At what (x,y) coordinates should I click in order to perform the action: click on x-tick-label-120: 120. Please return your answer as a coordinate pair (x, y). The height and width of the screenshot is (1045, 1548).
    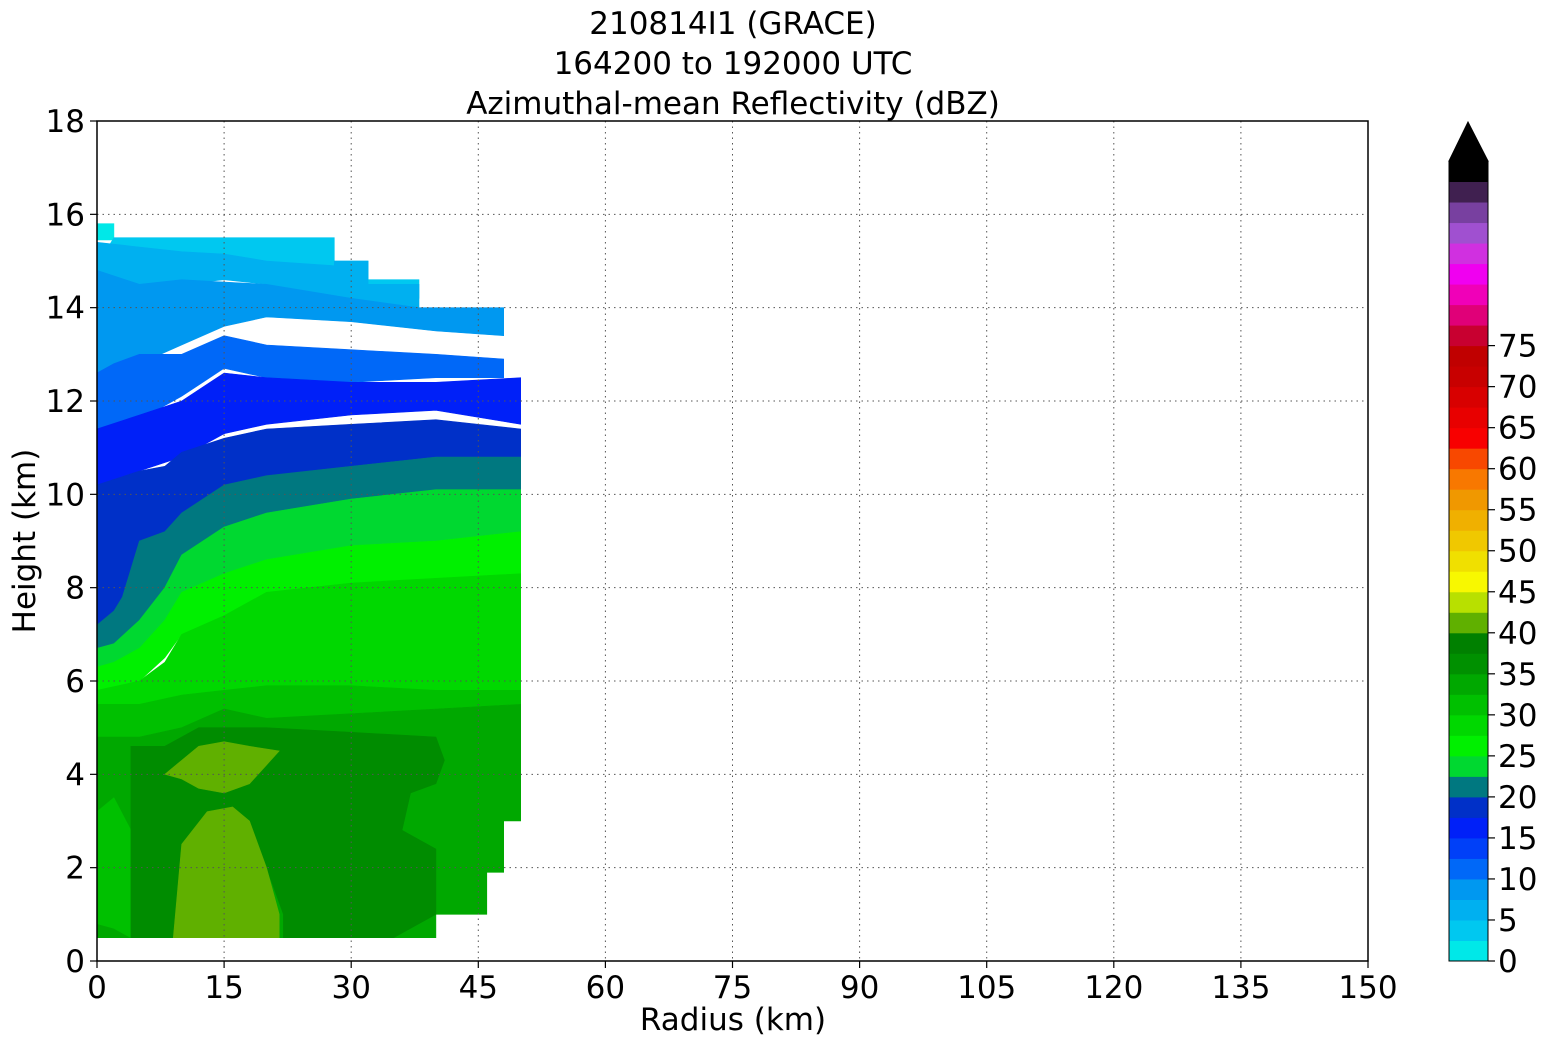
    Looking at the image, I should click on (1113, 988).